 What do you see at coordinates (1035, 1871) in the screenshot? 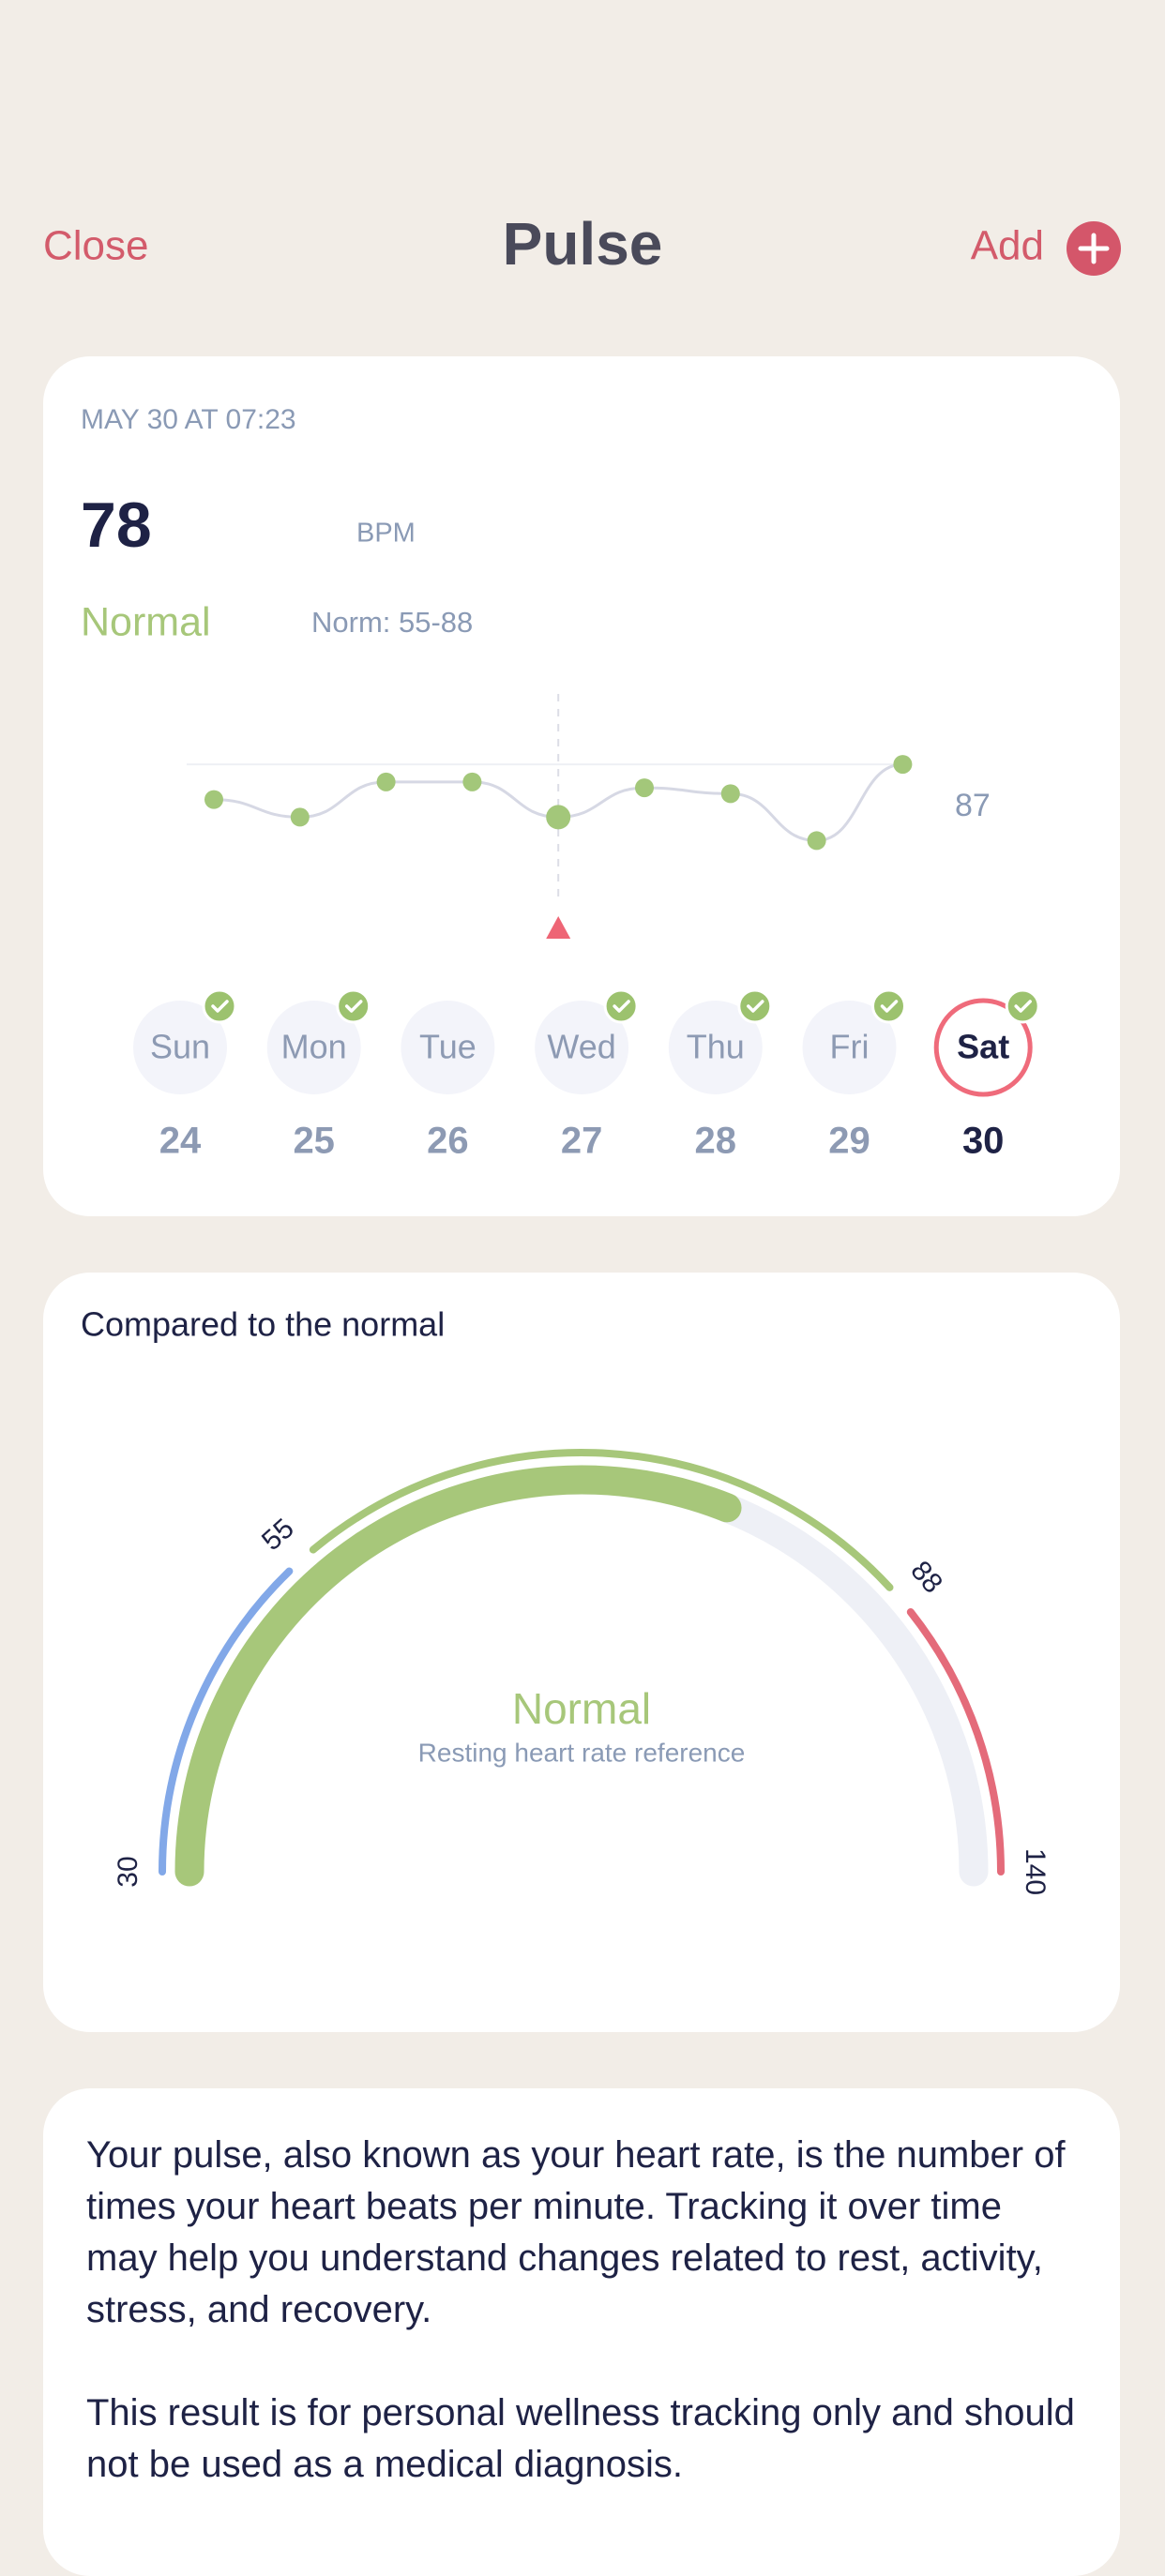
I see `gauge-tick-label: 140` at bounding box center [1035, 1871].